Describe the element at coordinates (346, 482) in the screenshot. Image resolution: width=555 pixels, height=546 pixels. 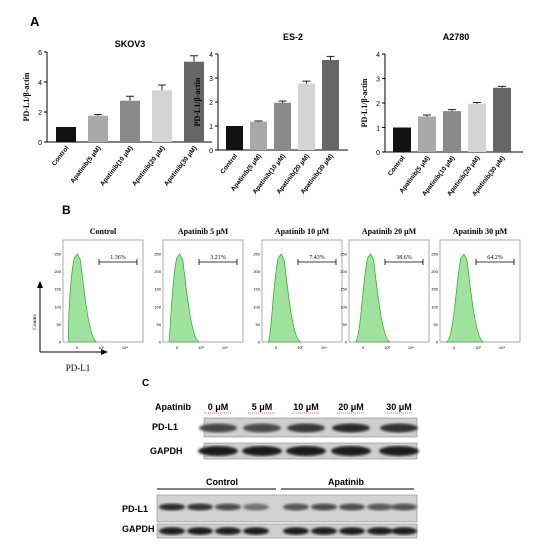
I see `group-label-apatinib: Apatinib` at that location.